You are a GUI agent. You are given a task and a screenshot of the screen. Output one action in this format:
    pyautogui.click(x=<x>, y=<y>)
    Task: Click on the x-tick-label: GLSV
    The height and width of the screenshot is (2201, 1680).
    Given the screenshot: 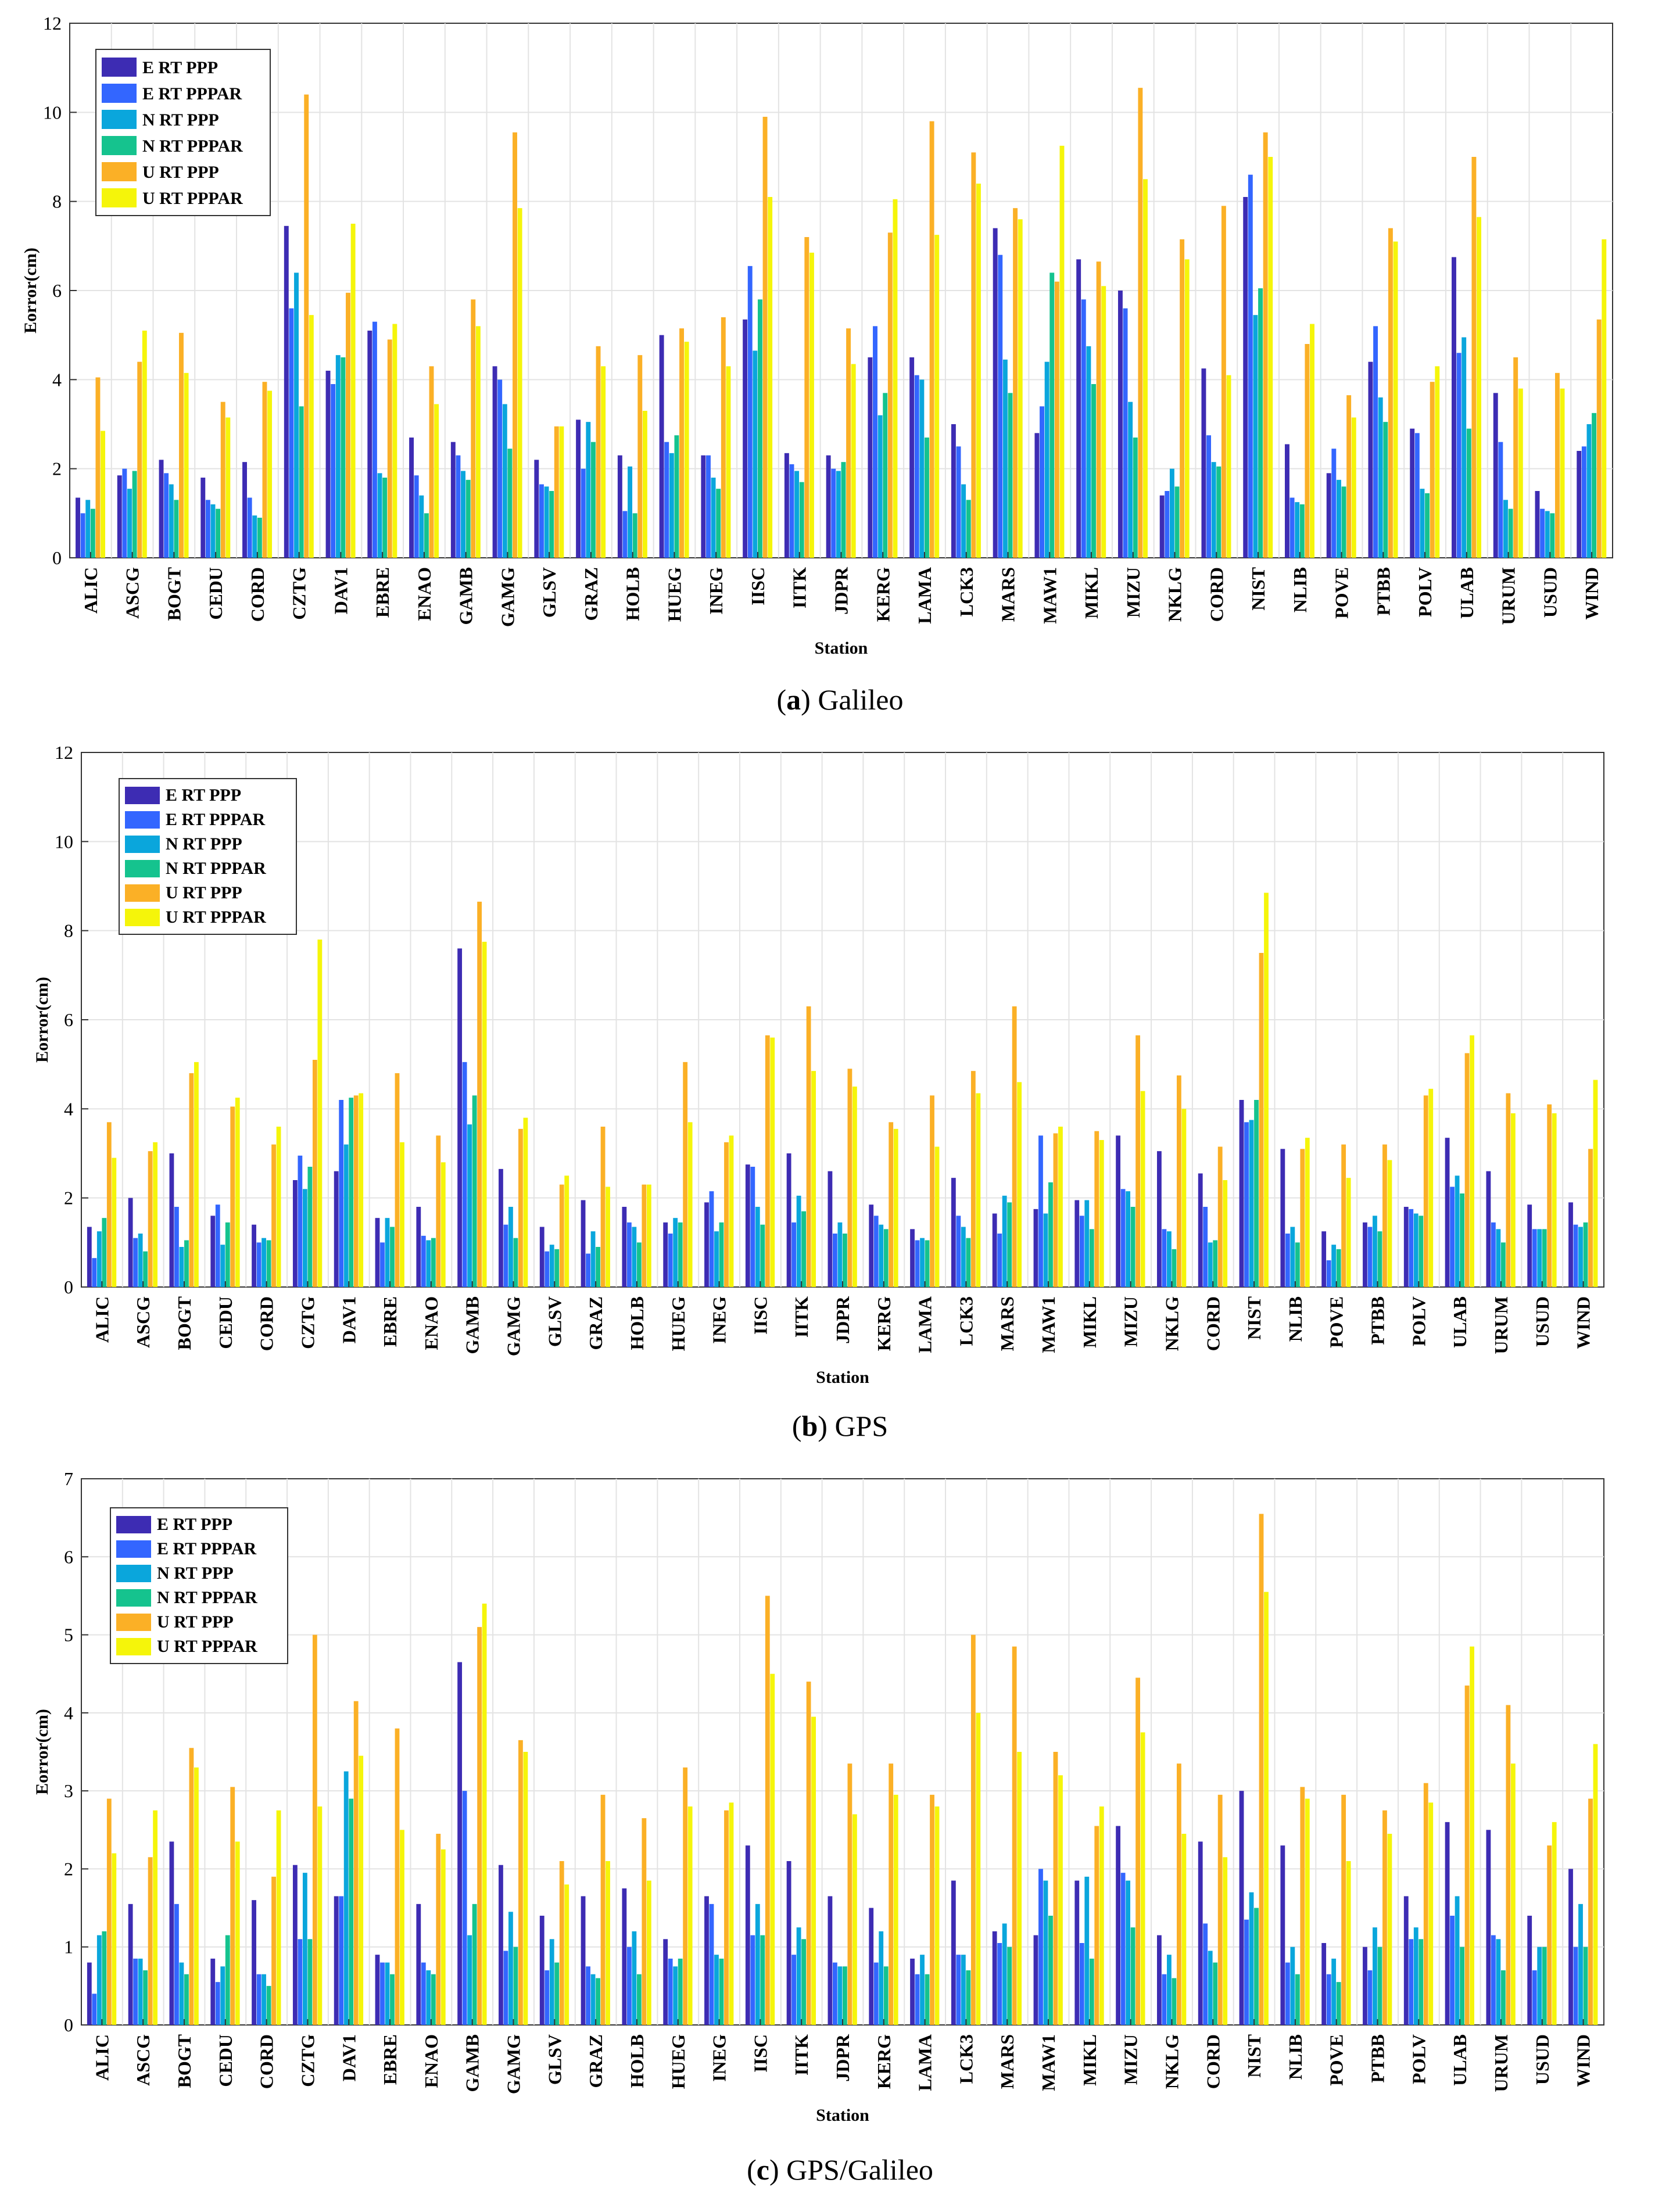 What is the action you would take?
    pyautogui.click(x=554, y=2060)
    